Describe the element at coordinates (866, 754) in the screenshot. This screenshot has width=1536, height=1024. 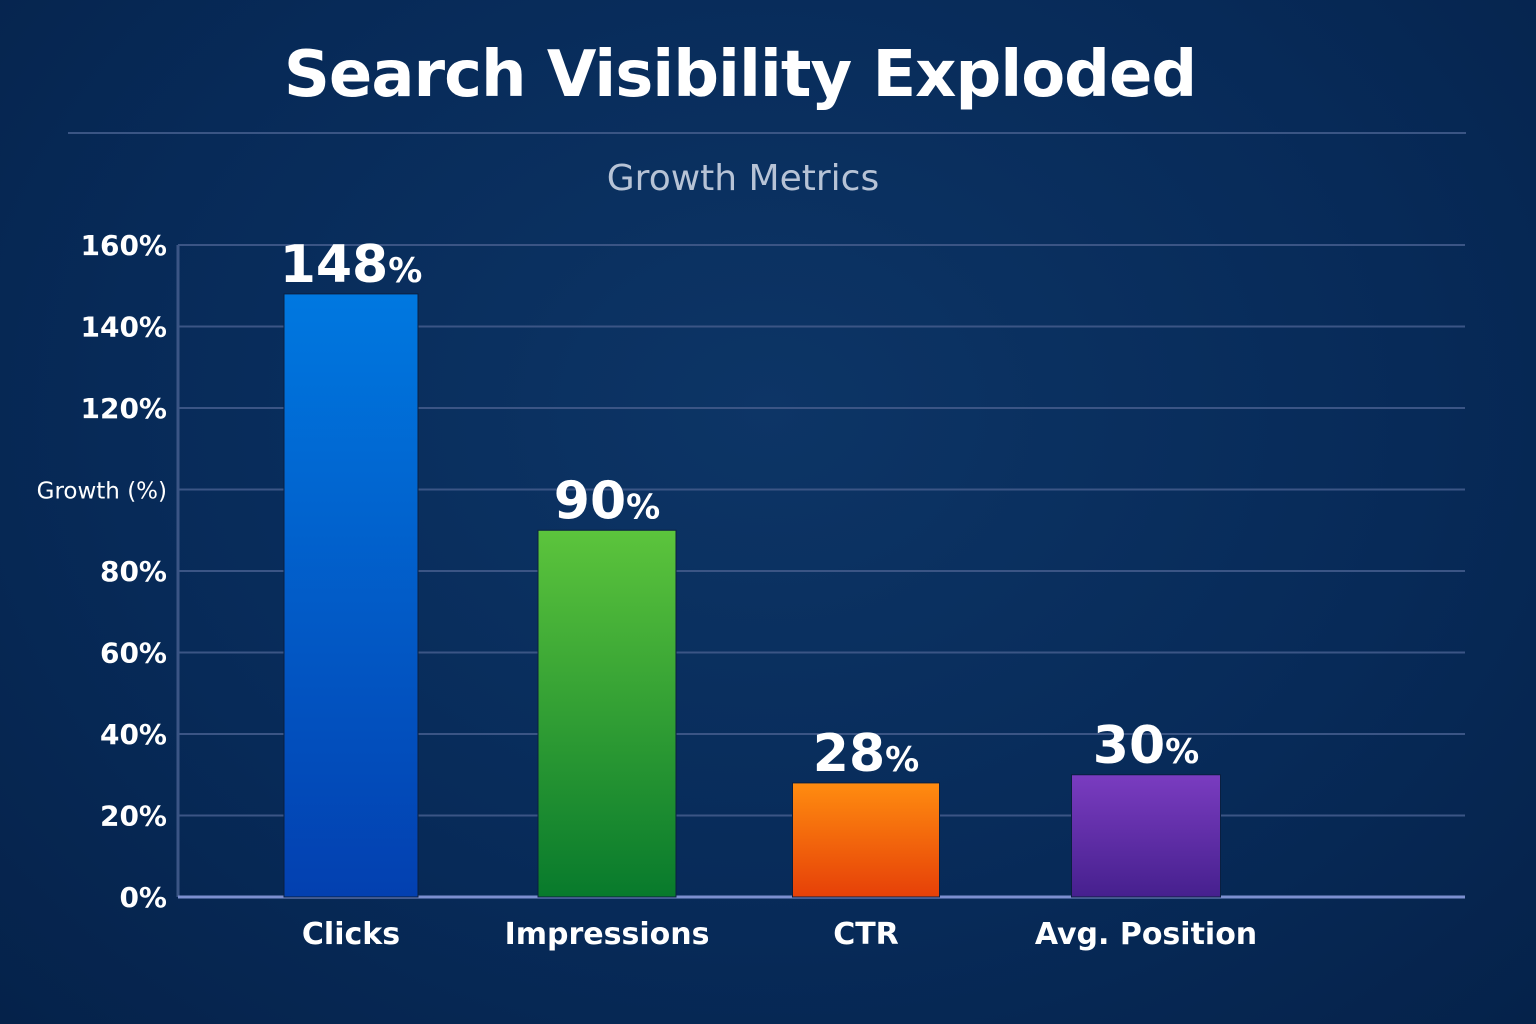
I see `data-label: 28%` at that location.